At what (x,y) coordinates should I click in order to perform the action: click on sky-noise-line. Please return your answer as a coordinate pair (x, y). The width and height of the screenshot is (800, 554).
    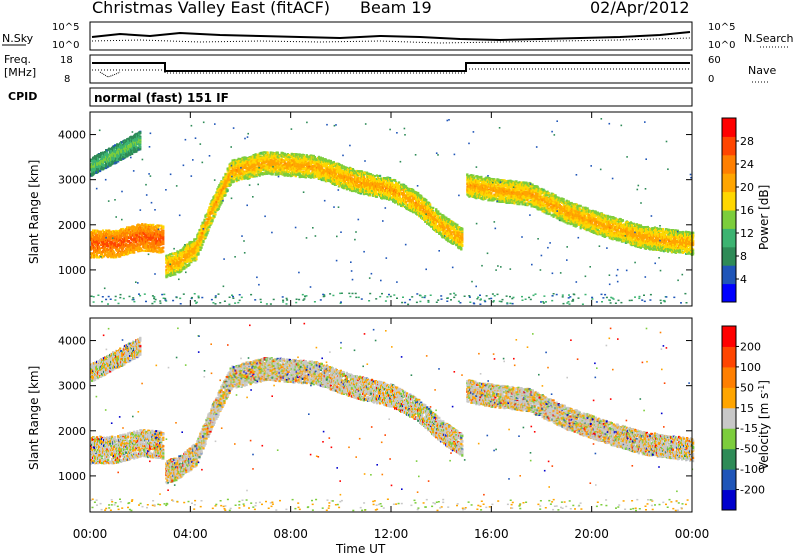
    Looking at the image, I should click on (391, 36).